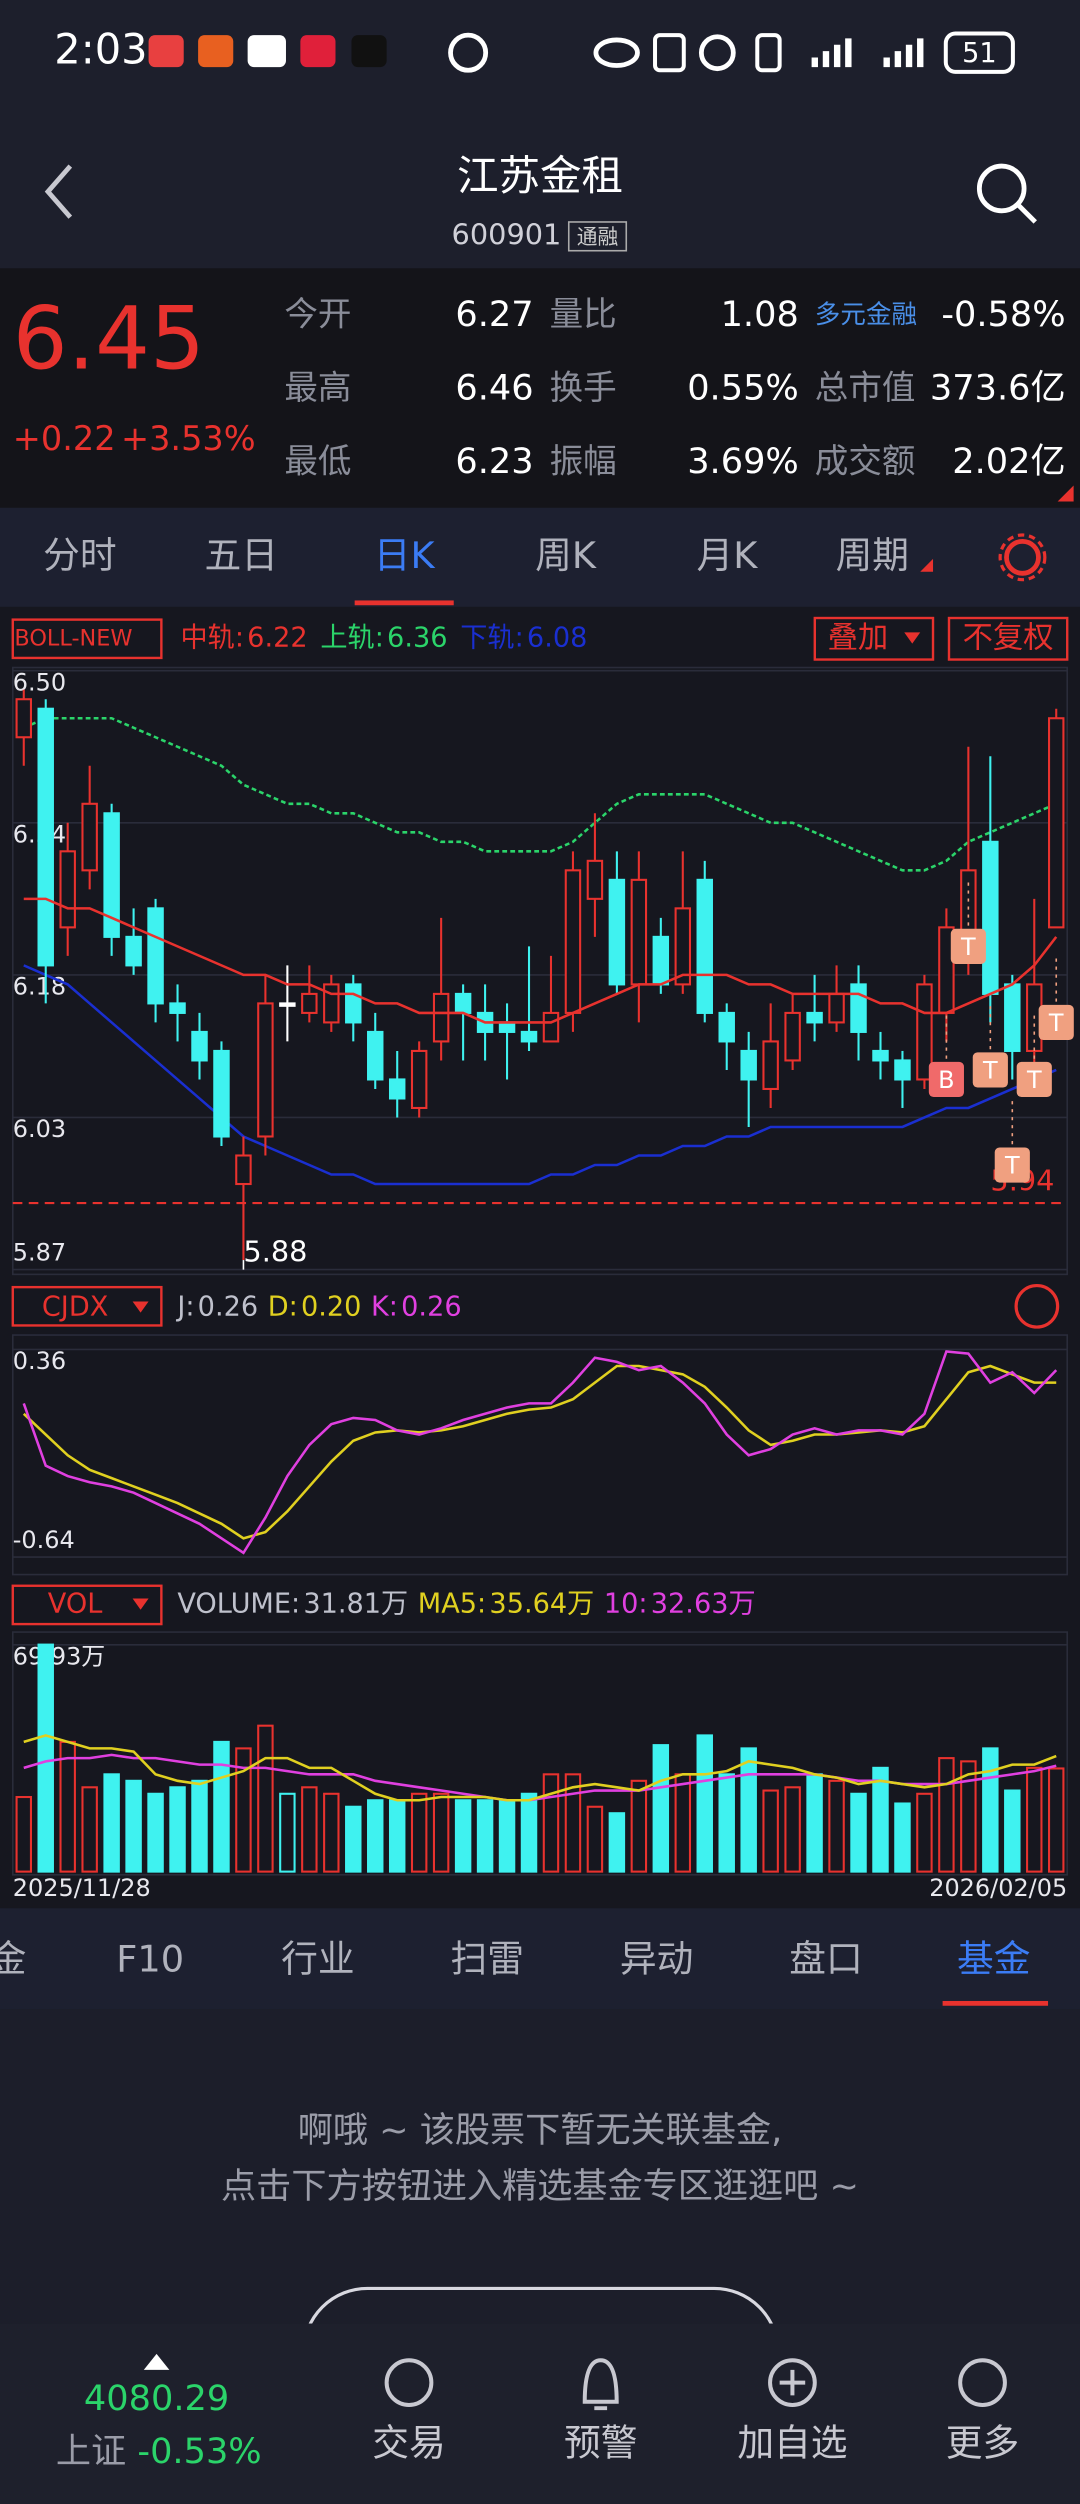 This screenshot has height=2504, width=1080. Describe the element at coordinates (1037, 1306) in the screenshot. I see `expand-button` at that location.